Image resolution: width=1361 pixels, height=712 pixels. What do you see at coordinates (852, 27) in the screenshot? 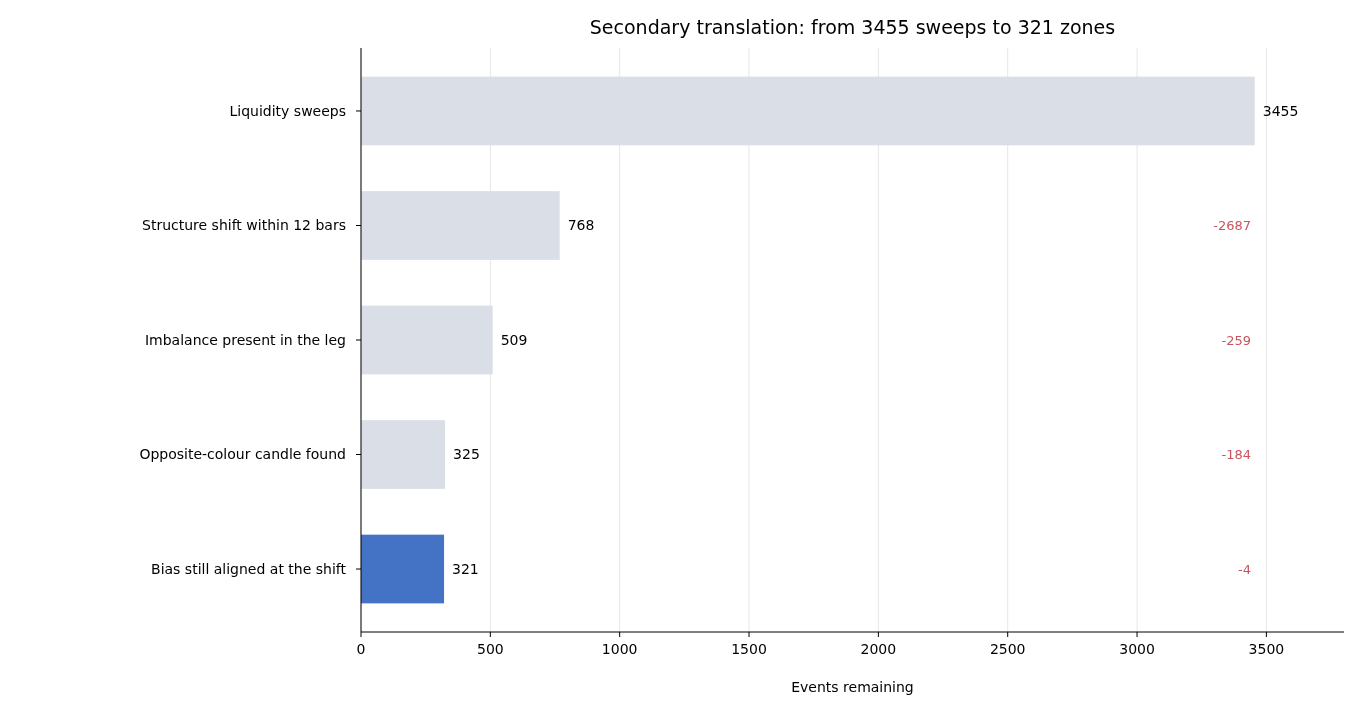
I see `chart-title: Secondary translation: from 3455 sweeps to 321 zones` at bounding box center [852, 27].